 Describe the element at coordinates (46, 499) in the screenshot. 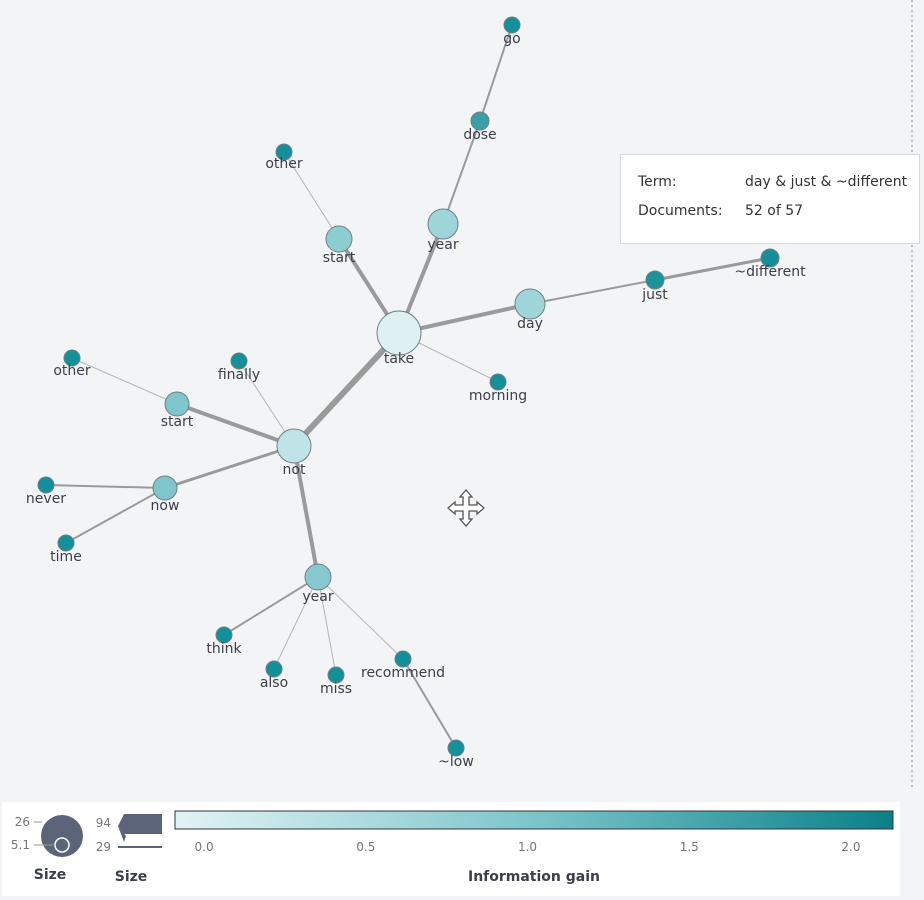

I see `node-label: never` at that location.